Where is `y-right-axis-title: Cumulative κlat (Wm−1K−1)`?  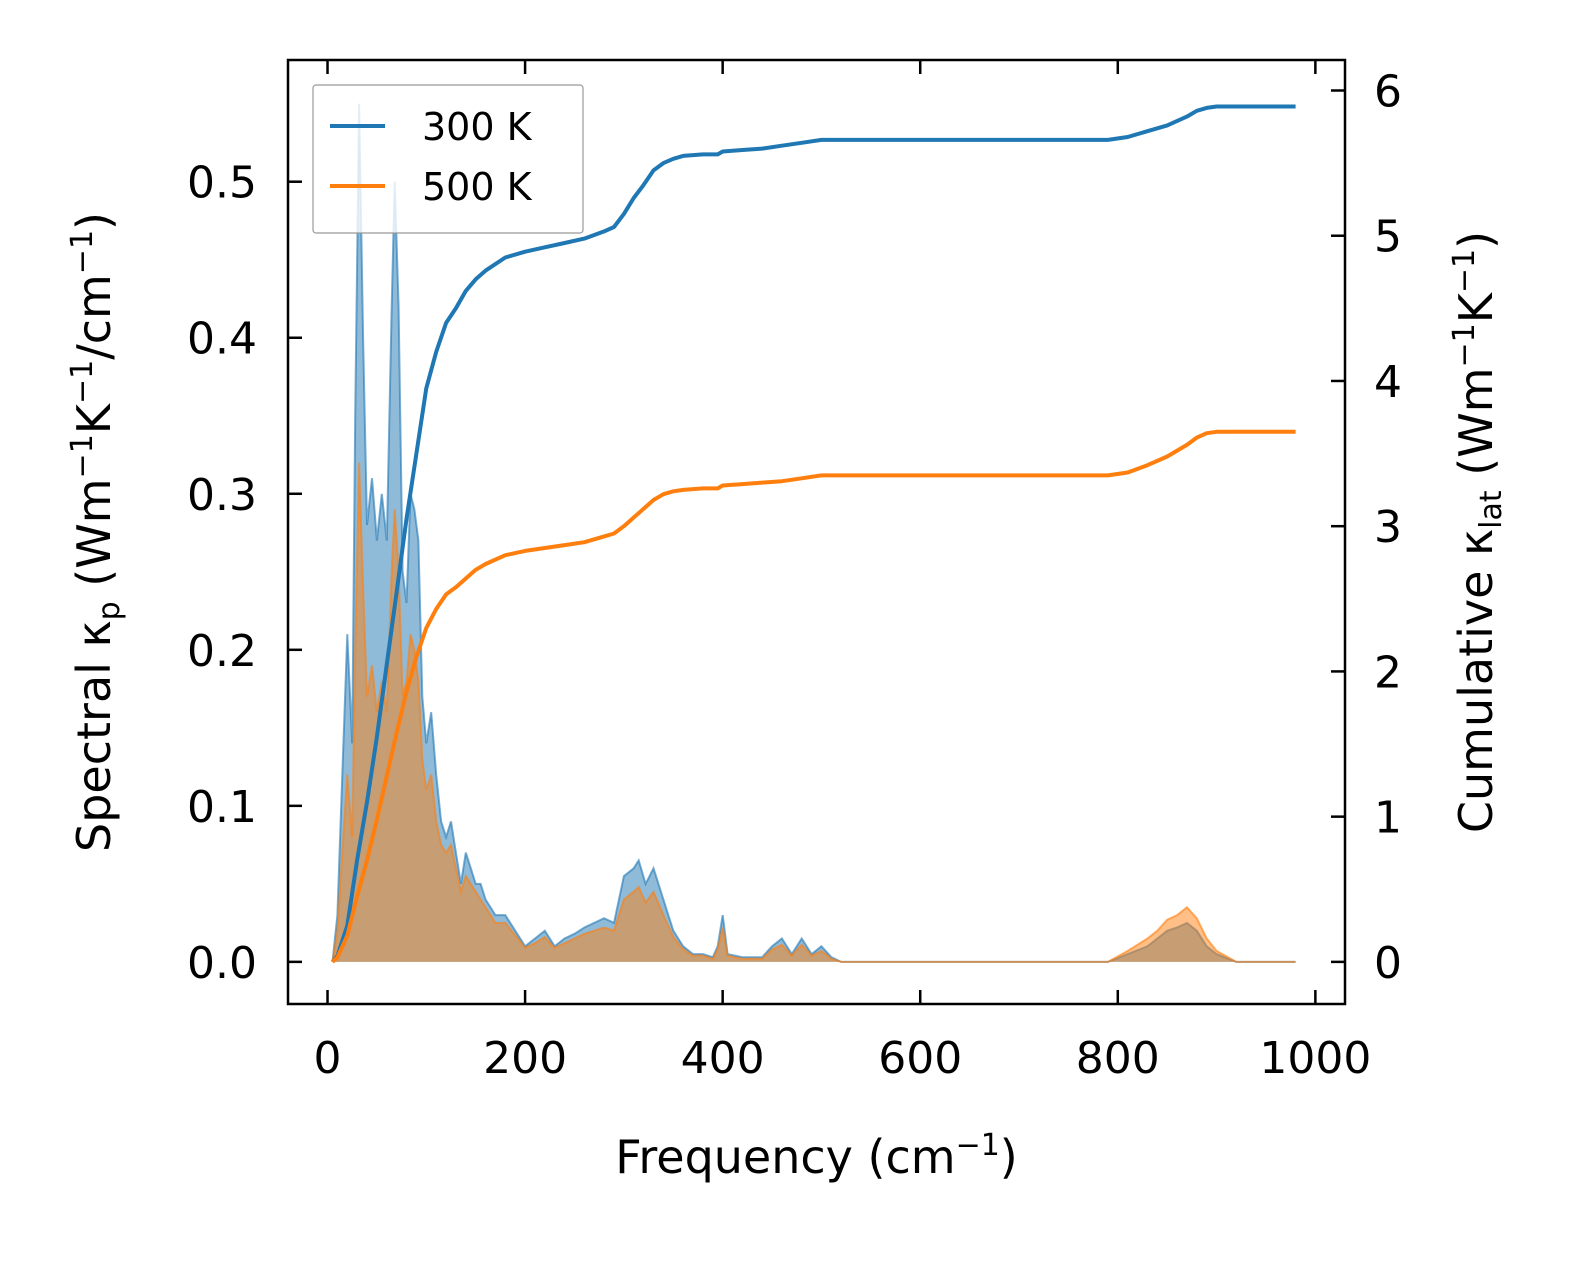
y-right-axis-title: Cumulative κlat (Wm−1K−1) is located at coordinates (1478, 532).